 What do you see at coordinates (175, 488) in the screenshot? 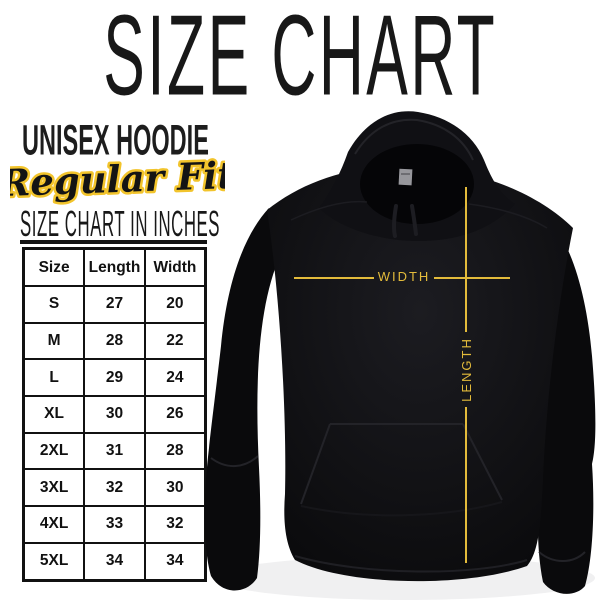
I see `cell-width: 30` at bounding box center [175, 488].